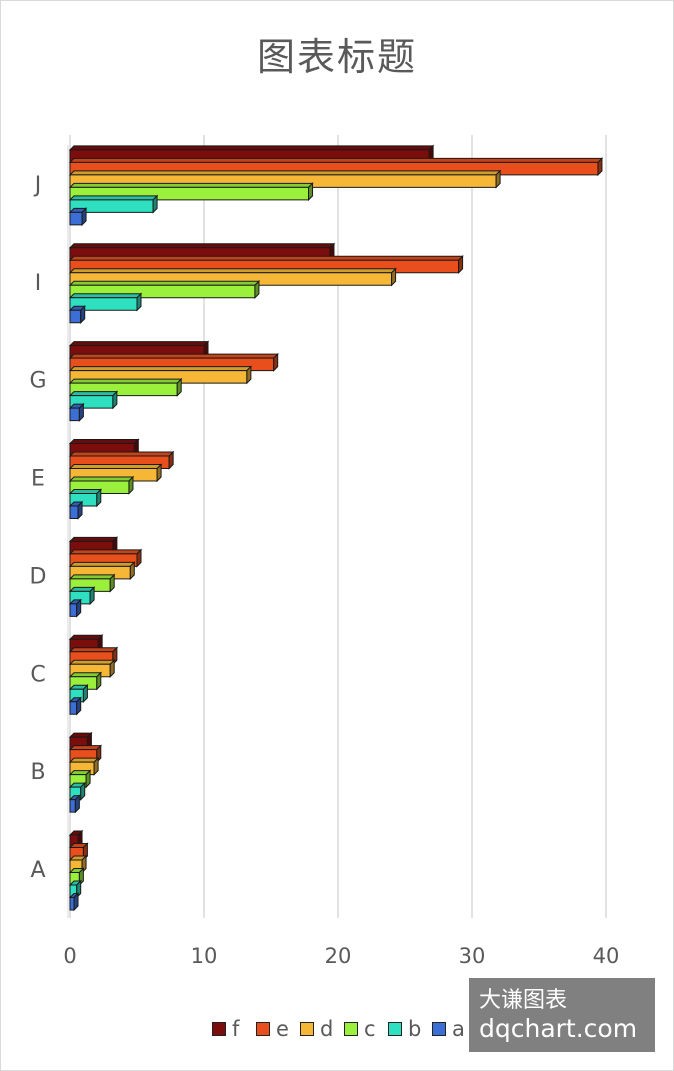 The image size is (674, 1071). What do you see at coordinates (164, 283) in the screenshot?
I see `bar-top-c-I` at bounding box center [164, 283].